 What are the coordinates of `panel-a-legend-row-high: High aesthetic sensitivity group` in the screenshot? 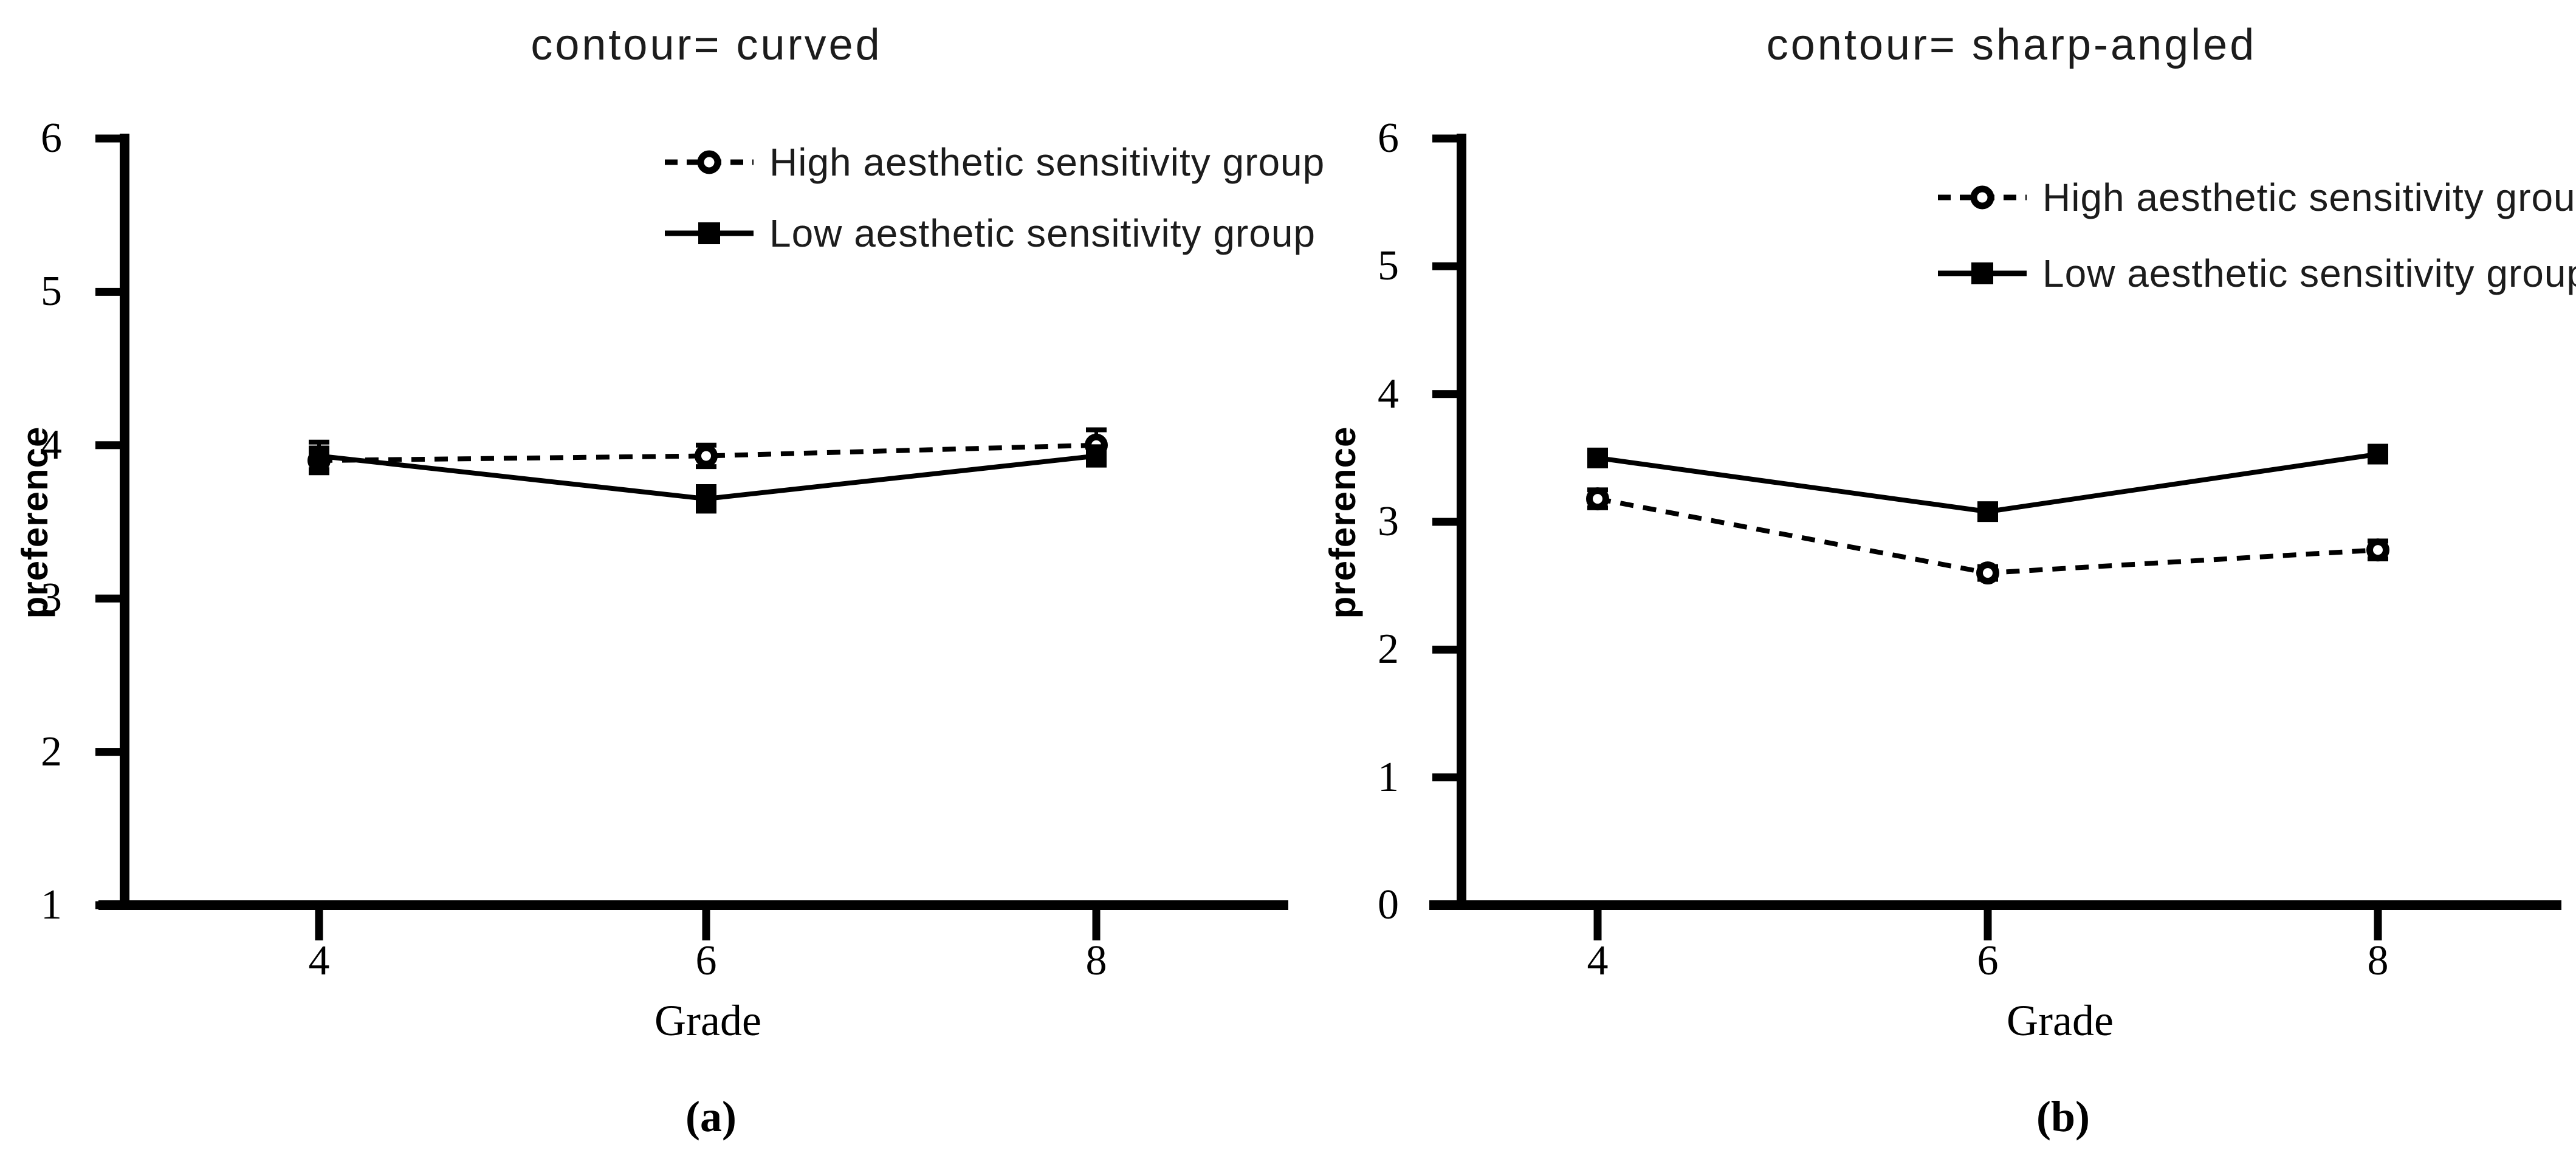 It's located at (994, 162).